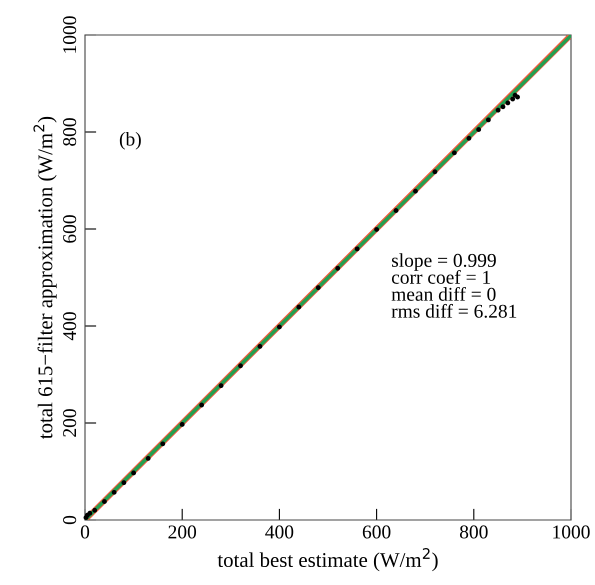  What do you see at coordinates (474, 532) in the screenshot?
I see `x-tick-label: 800` at bounding box center [474, 532].